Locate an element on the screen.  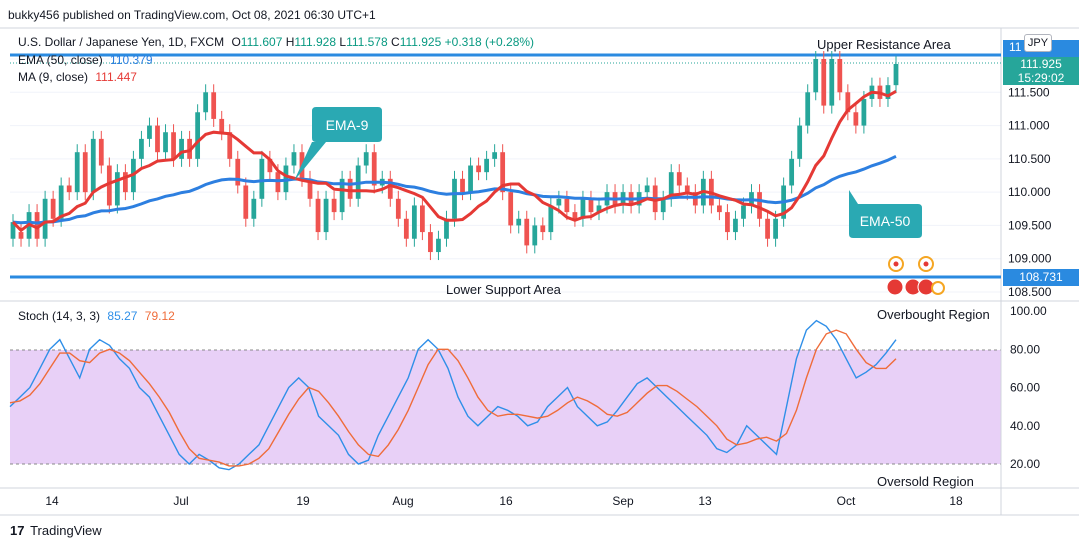
close-label: C is located at coordinates (395, 42).